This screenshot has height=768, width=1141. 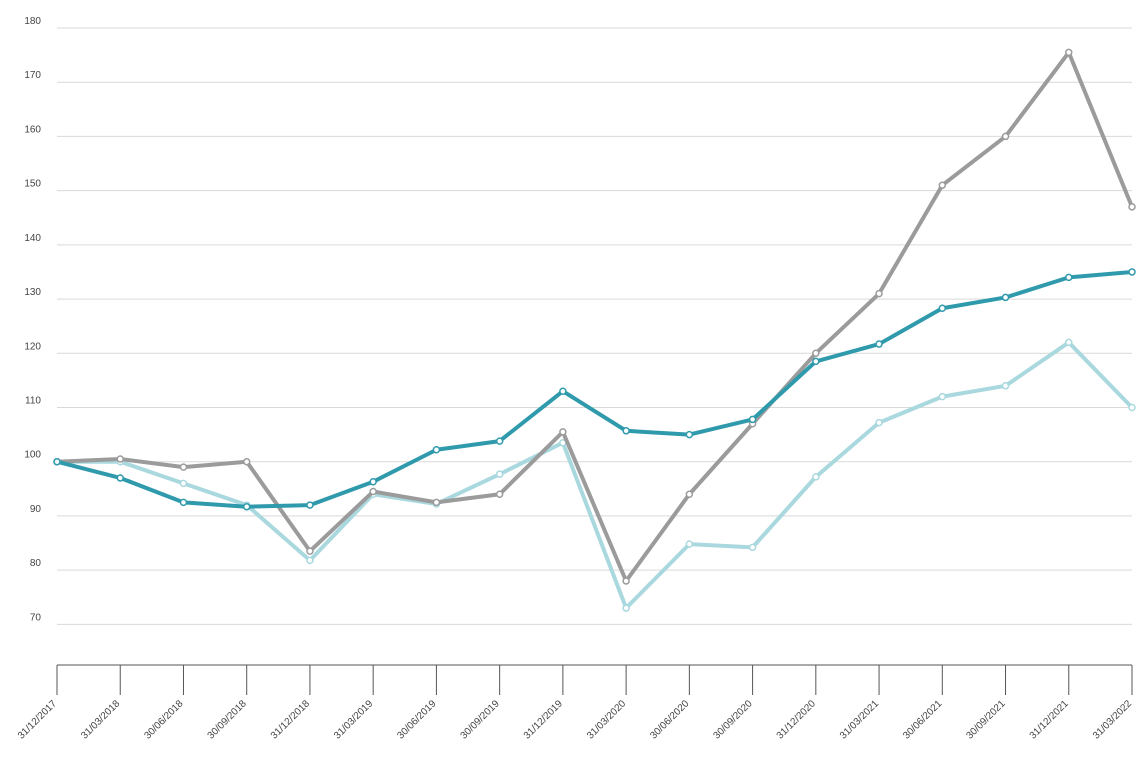 What do you see at coordinates (32, 346) in the screenshot?
I see `y-tick-label: 120` at bounding box center [32, 346].